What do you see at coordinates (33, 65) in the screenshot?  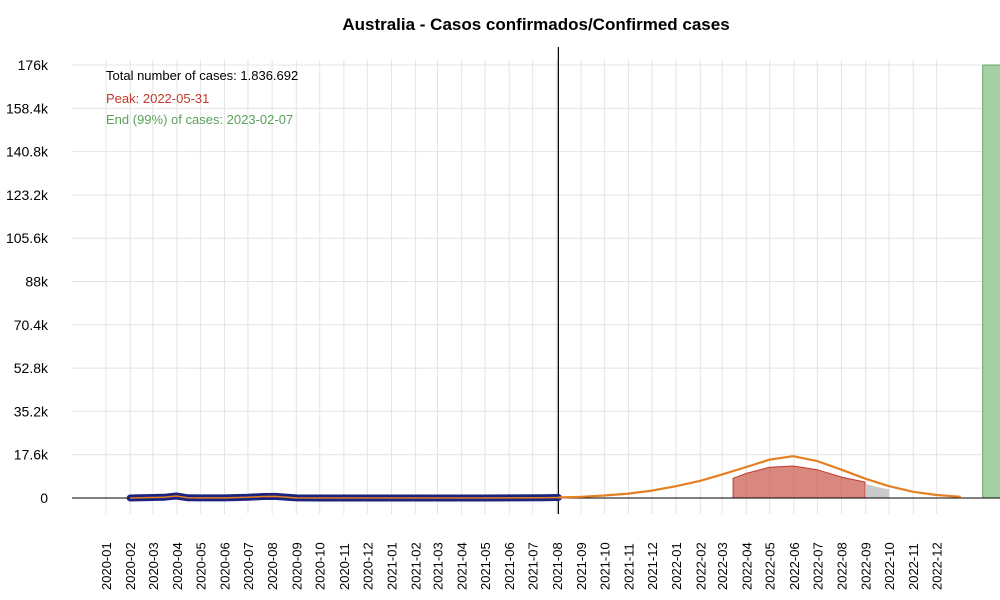 I see `y-tick-label: 176k` at bounding box center [33, 65].